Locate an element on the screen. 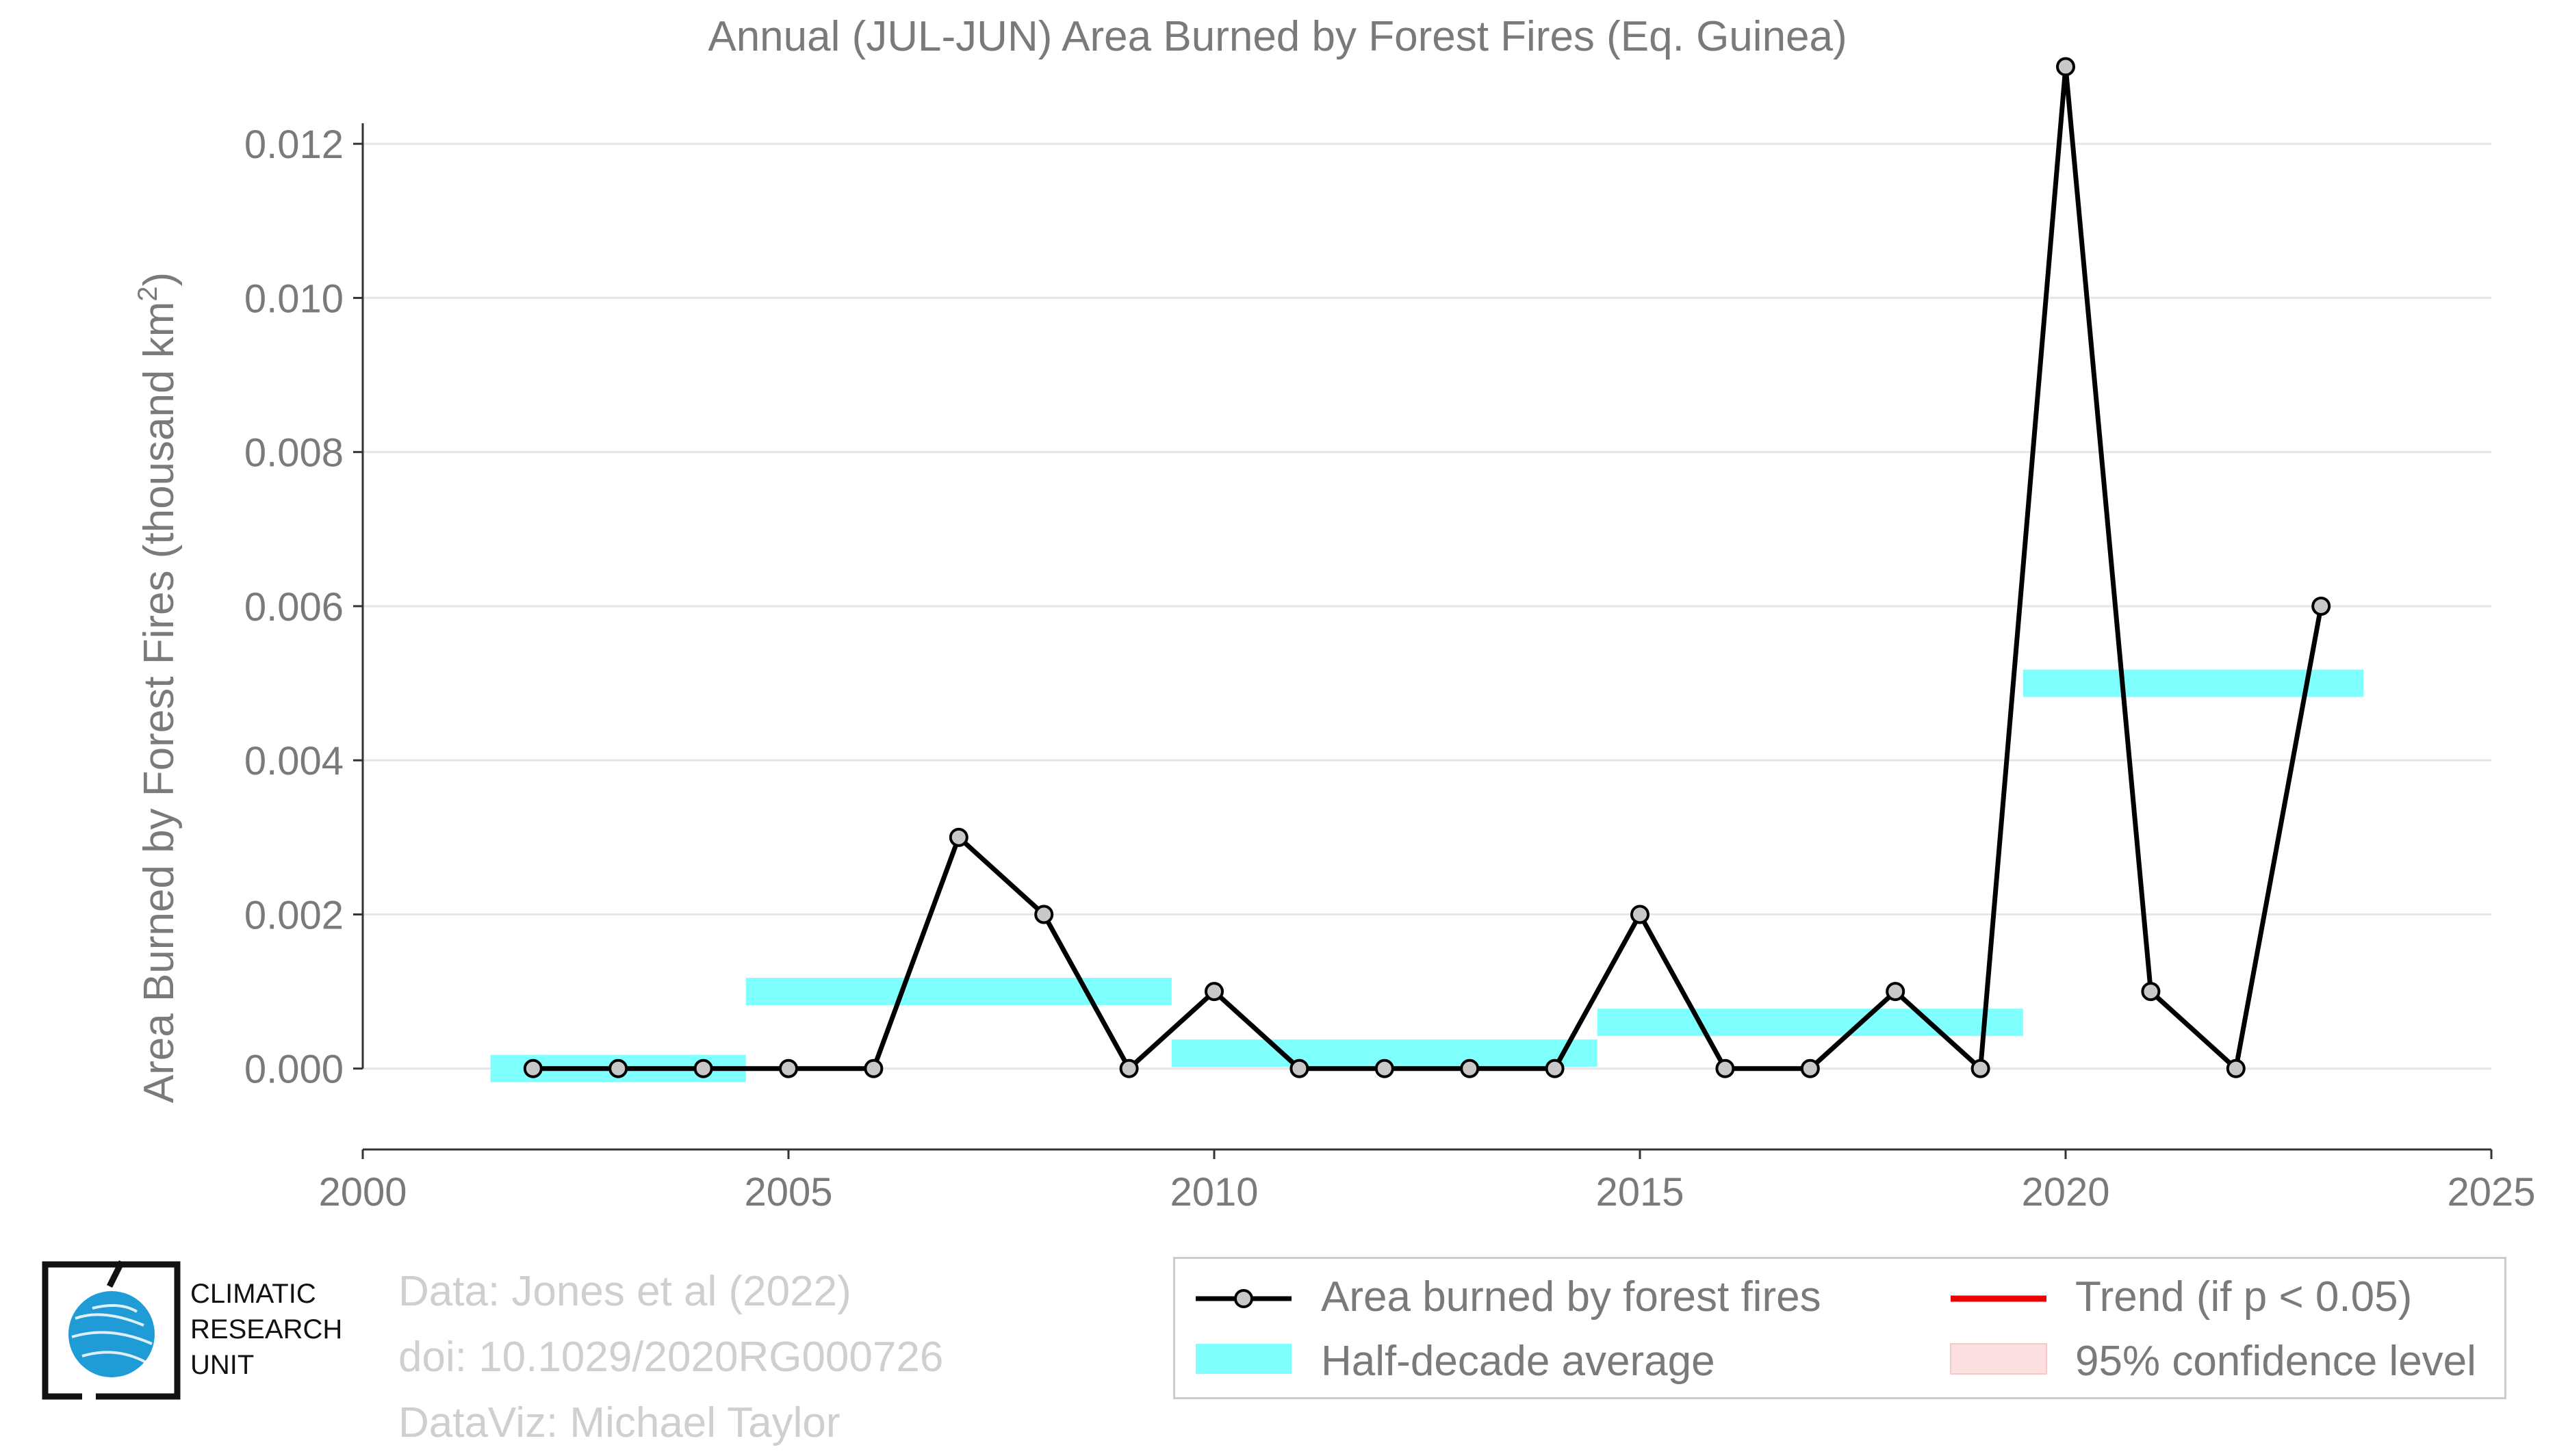 This screenshot has width=2555, height=1456. x-tick-label: 2000 is located at coordinates (362, 1192).